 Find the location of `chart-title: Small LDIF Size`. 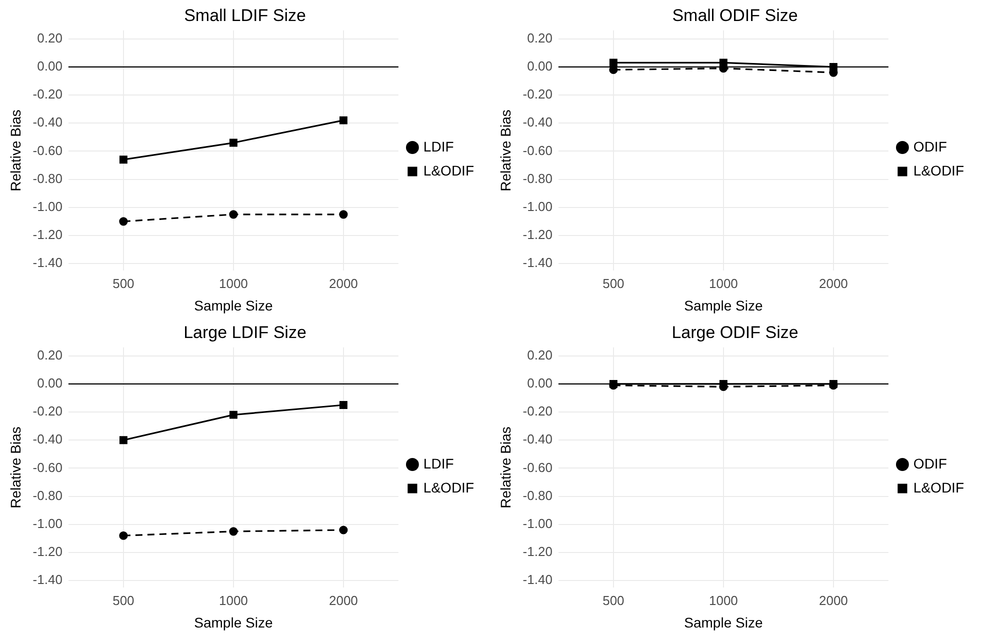

chart-title: Small LDIF Size is located at coordinates (245, 15).